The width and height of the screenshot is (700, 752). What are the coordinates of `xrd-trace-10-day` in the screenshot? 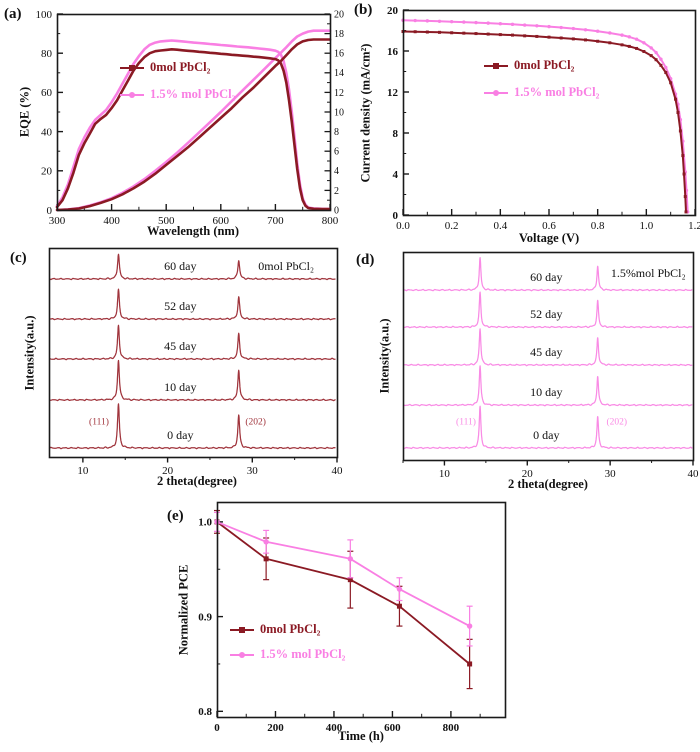 It's located at (192, 380).